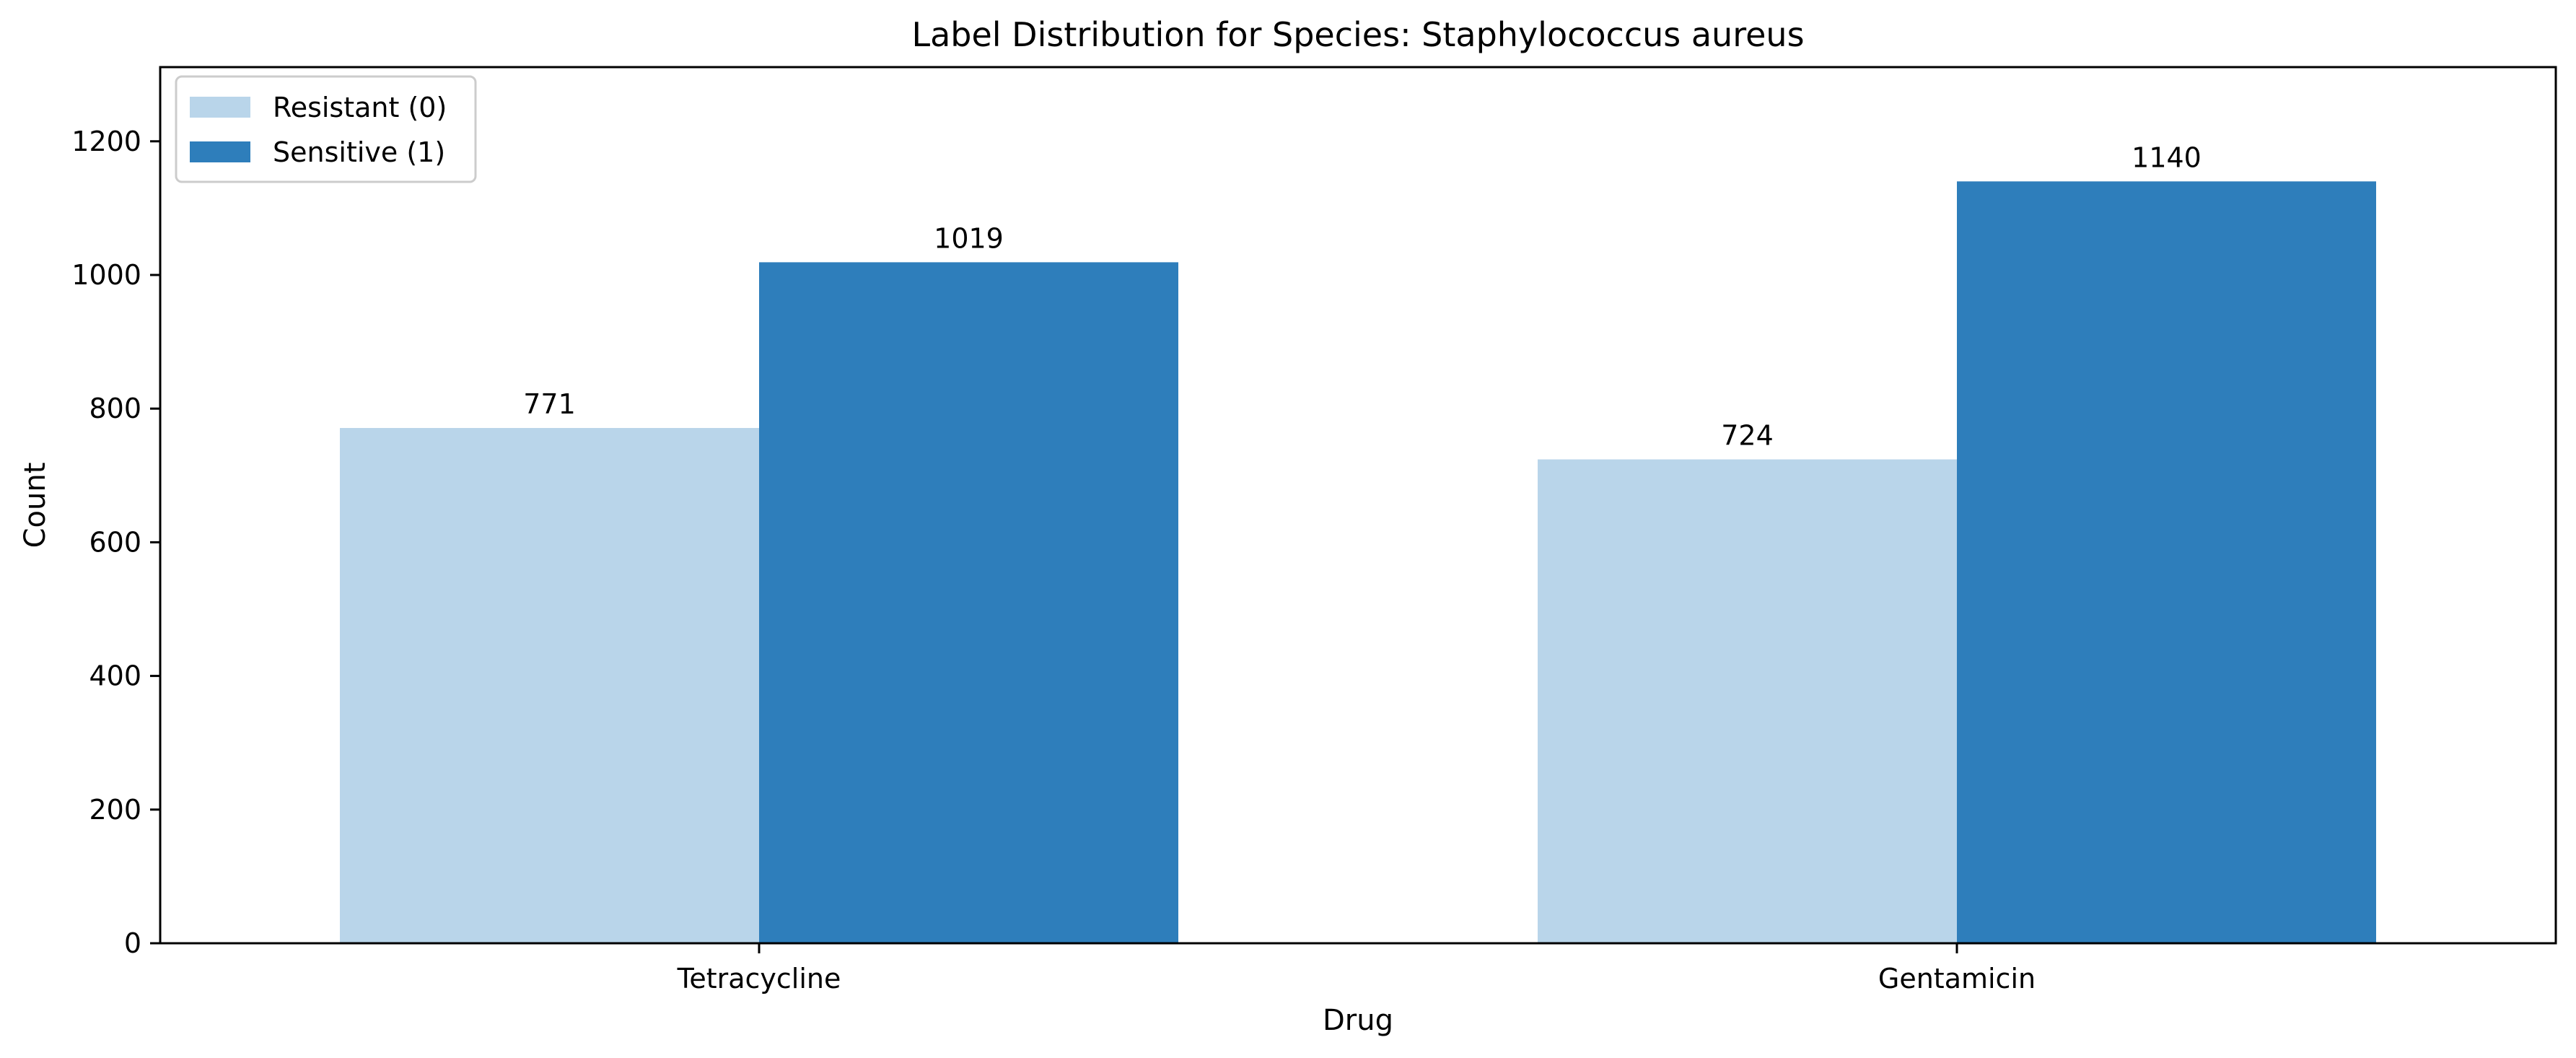 This screenshot has height=1058, width=2576. I want to click on y-tick-label: 1000, so click(106, 275).